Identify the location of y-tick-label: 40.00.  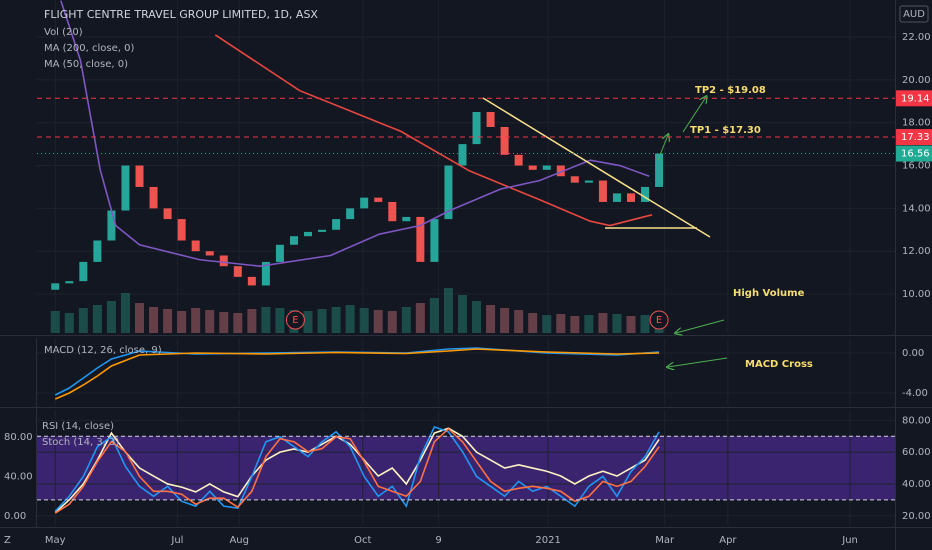
(916, 484).